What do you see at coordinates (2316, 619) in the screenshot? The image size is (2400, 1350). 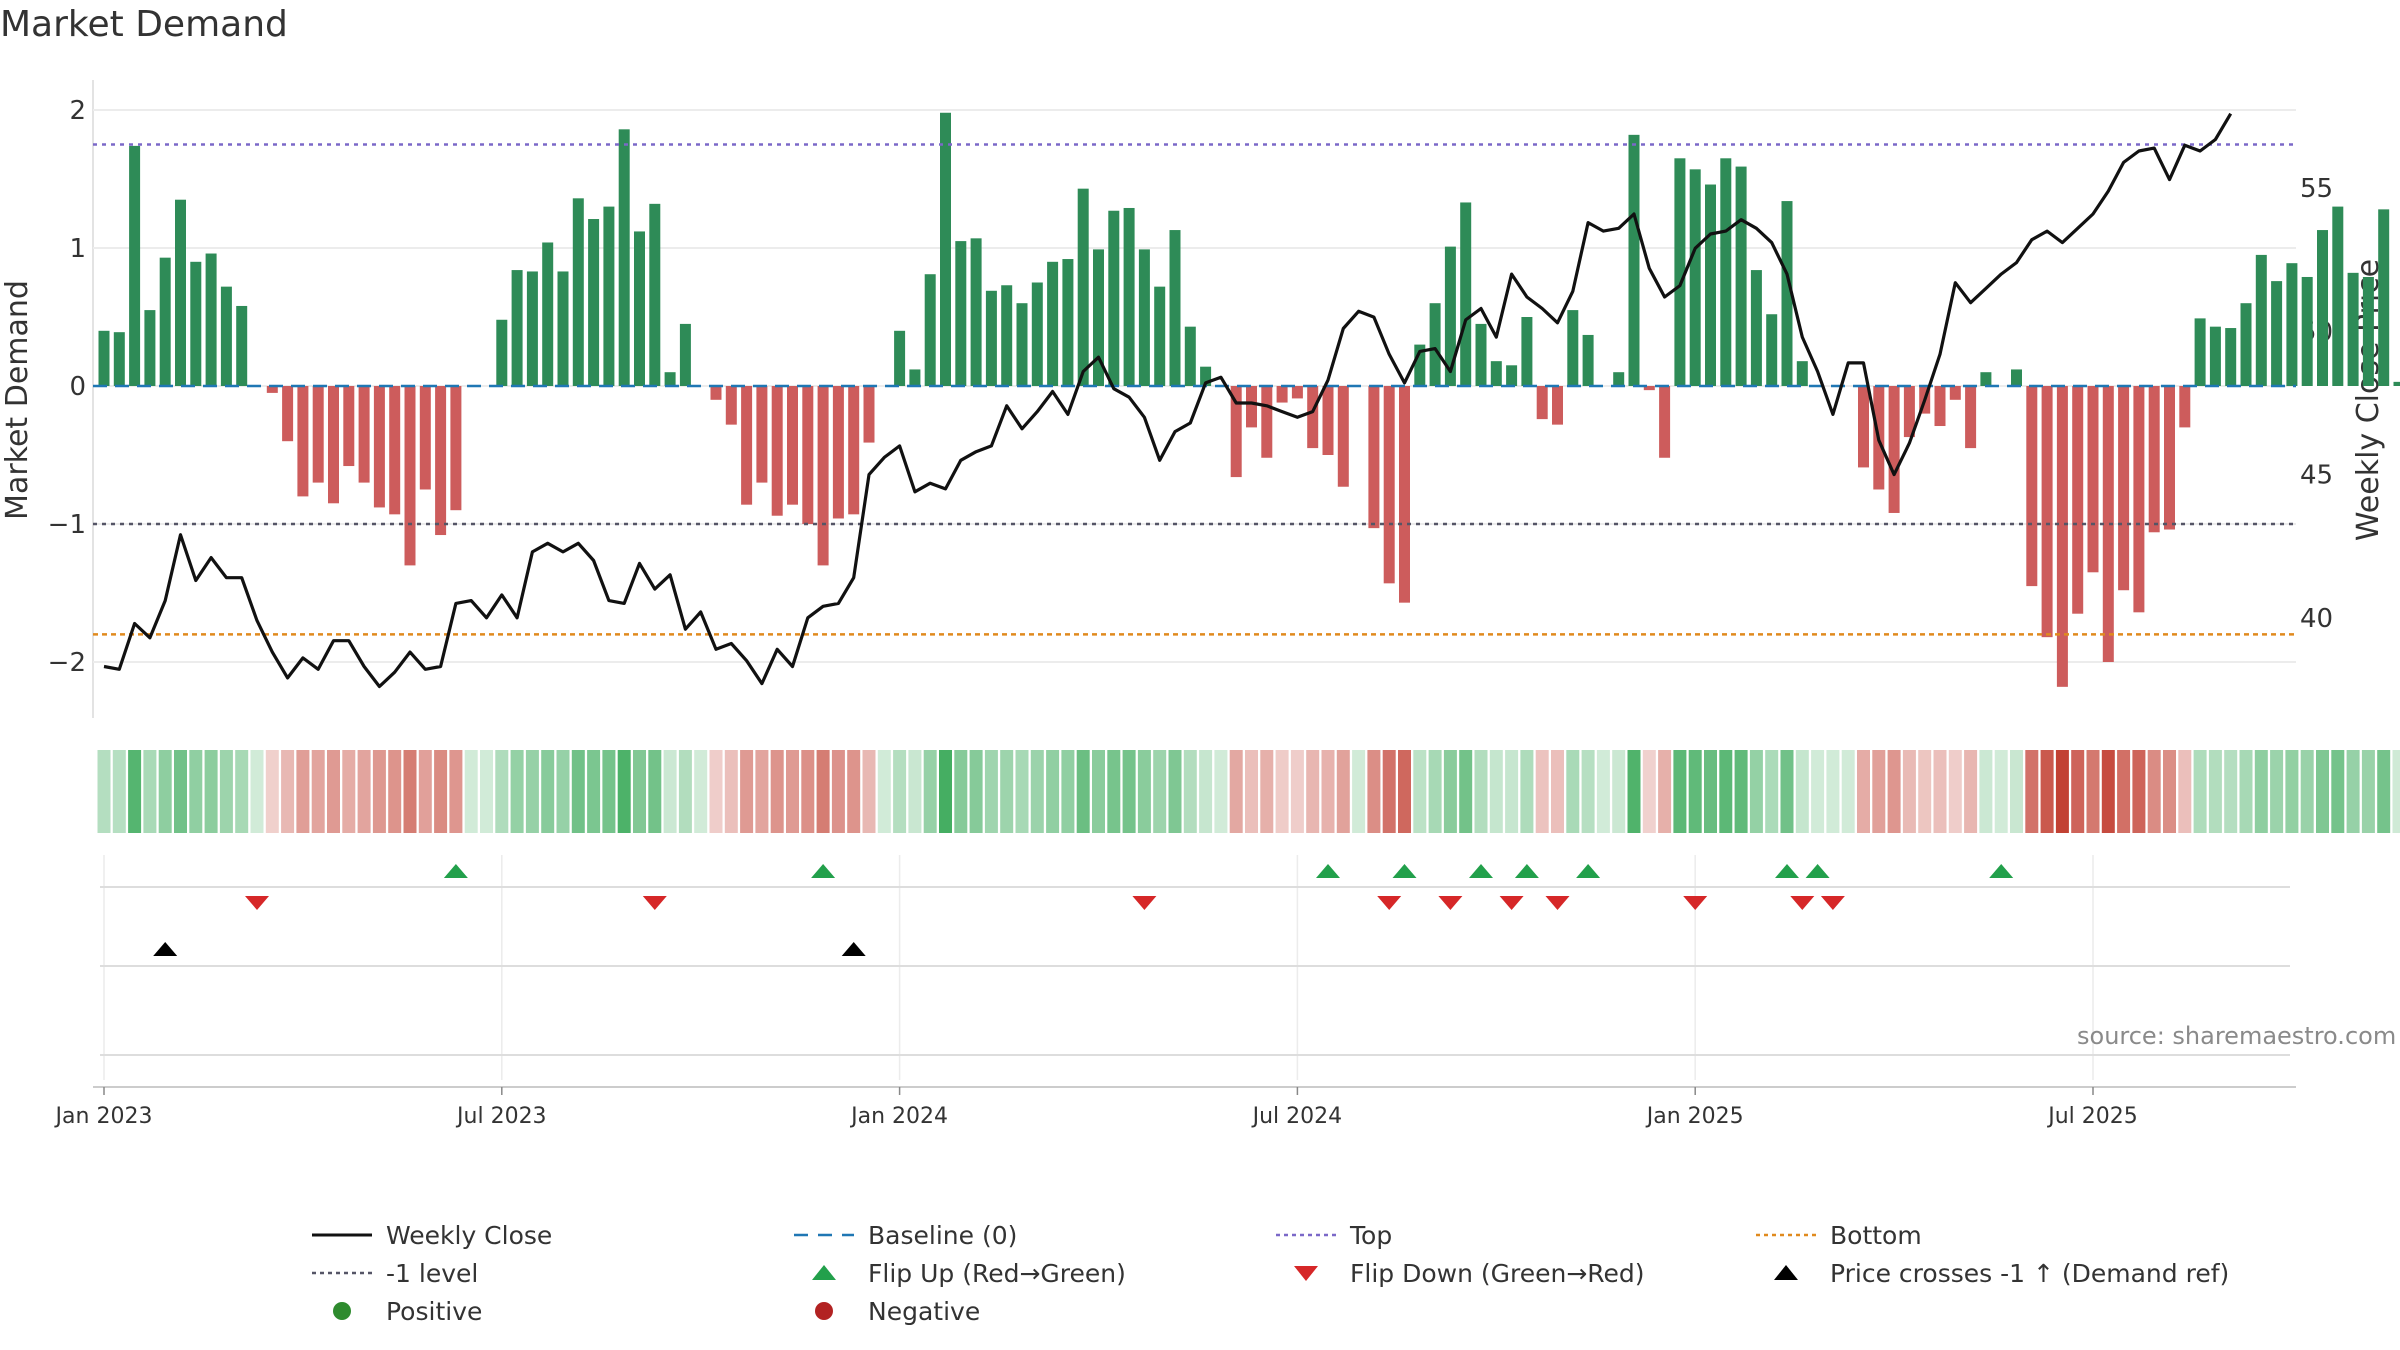 I see `y2-tick-label: 40` at bounding box center [2316, 619].